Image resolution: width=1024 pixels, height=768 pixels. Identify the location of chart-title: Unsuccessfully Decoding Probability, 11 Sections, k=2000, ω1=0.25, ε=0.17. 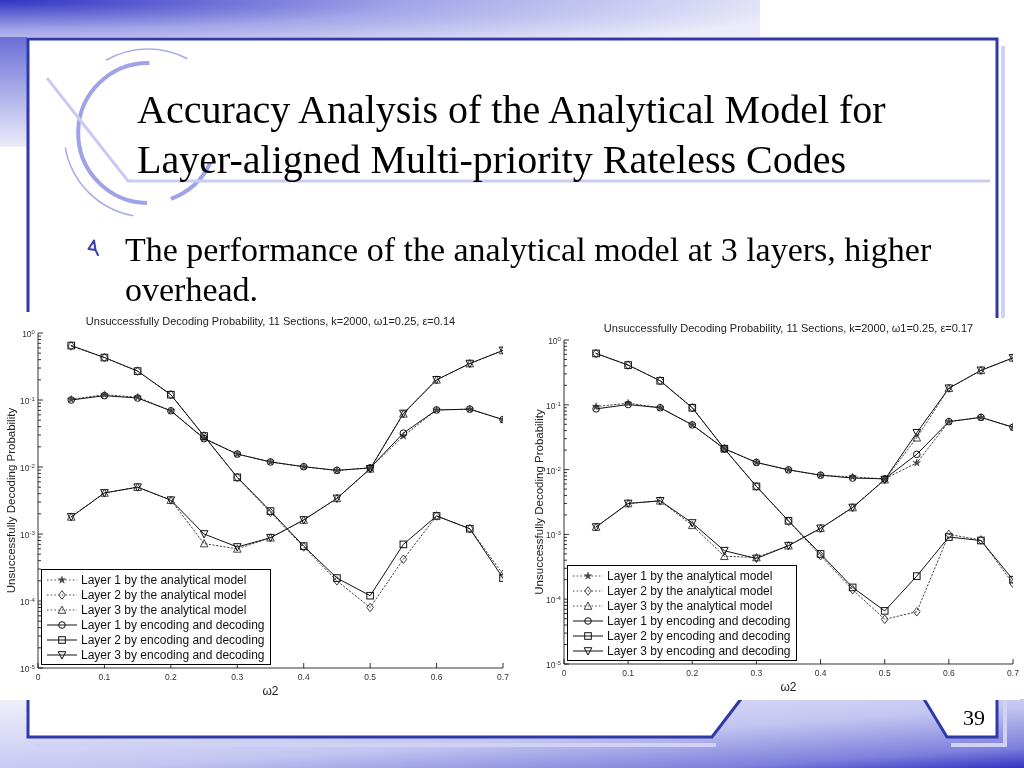
(788, 328).